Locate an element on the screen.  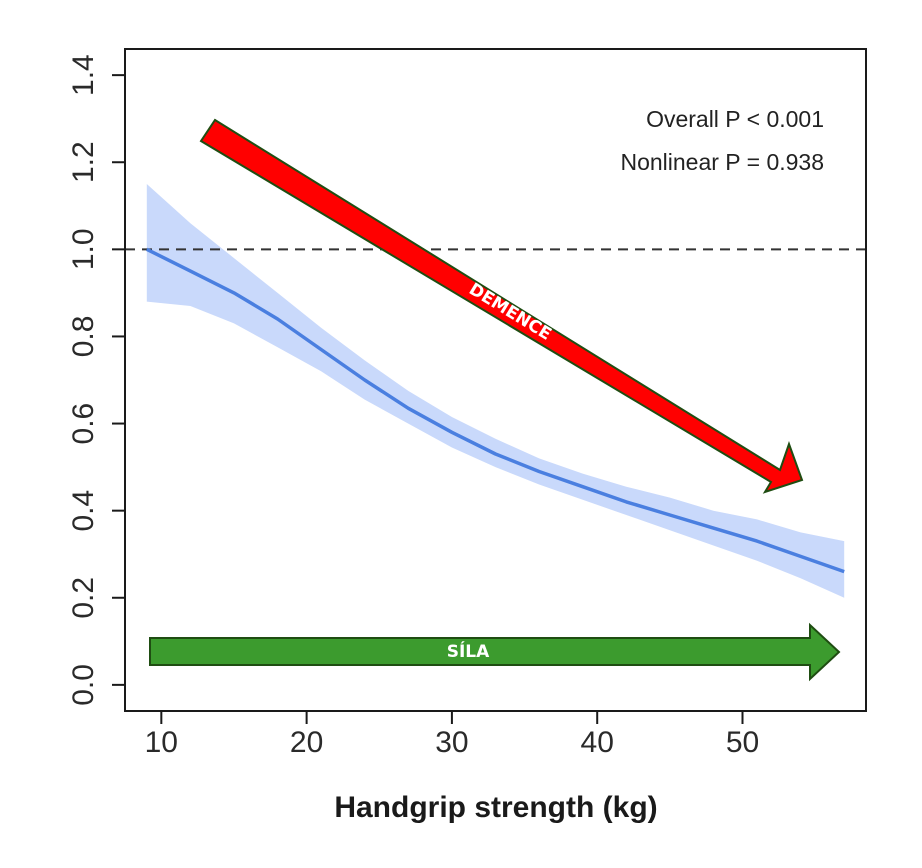
x-tick-label: 40 is located at coordinates (597, 742).